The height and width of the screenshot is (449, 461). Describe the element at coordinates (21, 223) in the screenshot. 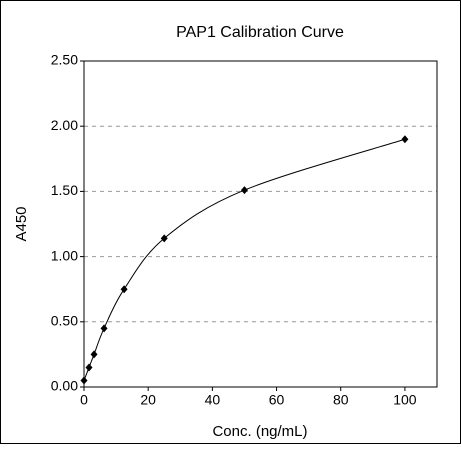

I see `y-axis-label: A450` at that location.